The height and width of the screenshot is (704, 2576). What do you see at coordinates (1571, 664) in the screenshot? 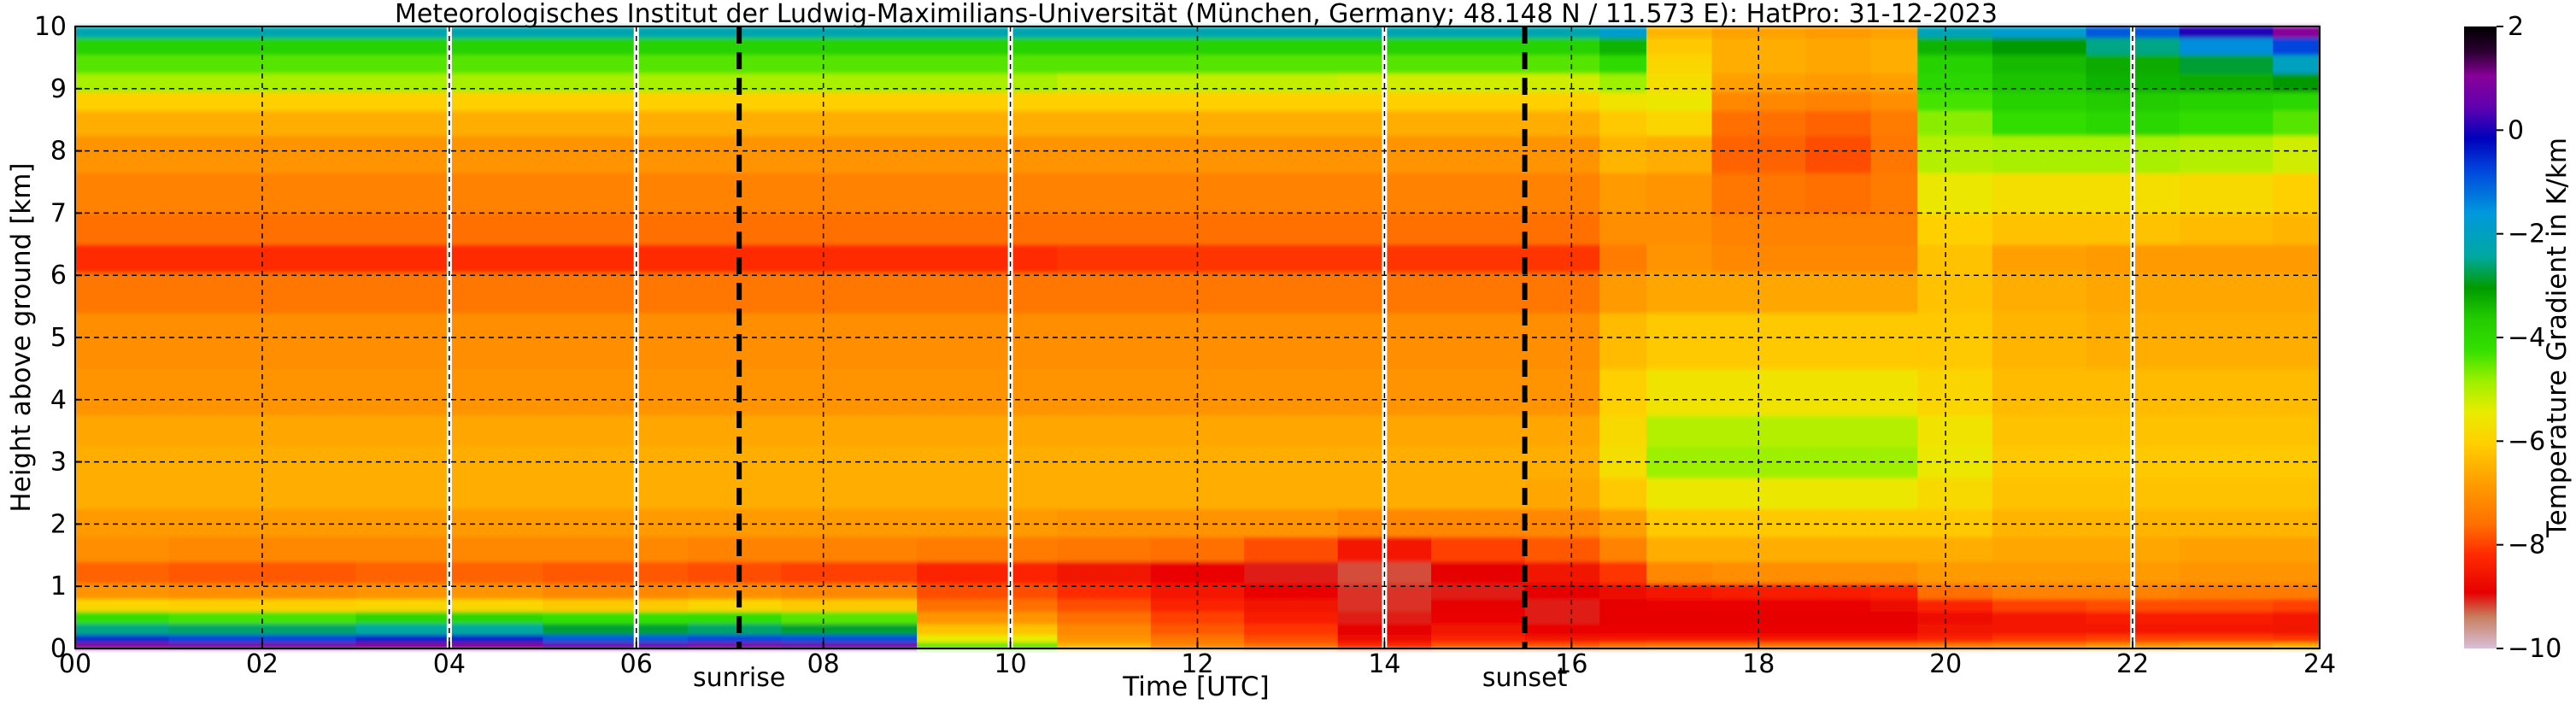
I see `x-tick-label: 16` at bounding box center [1571, 664].